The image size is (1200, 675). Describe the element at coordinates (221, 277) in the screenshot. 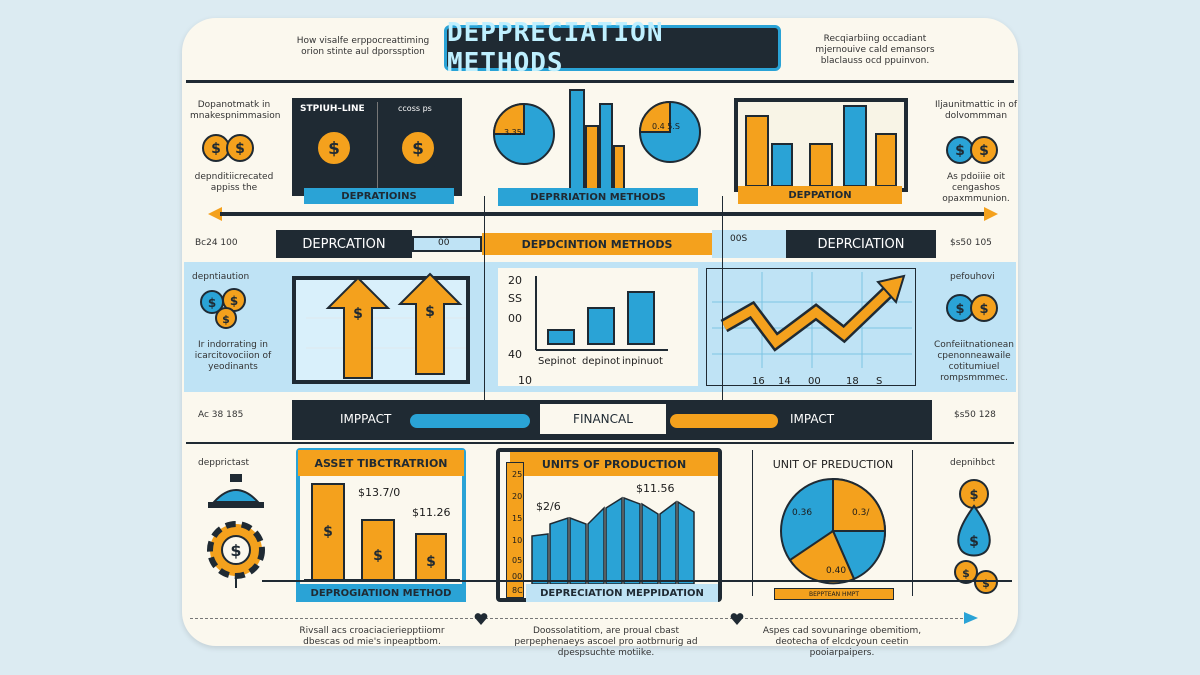

I see `left-note-4: depntiaution` at that location.